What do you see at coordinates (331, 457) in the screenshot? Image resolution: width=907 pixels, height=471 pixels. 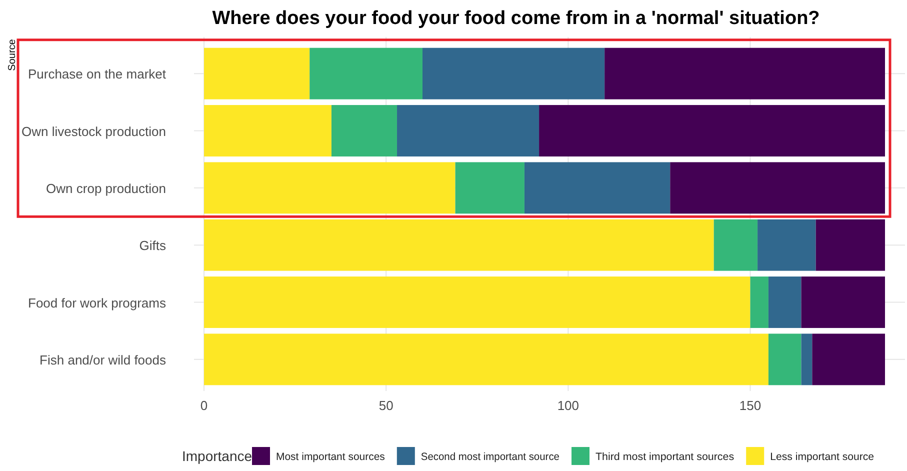 I see `legend-label: Most important sources` at bounding box center [331, 457].